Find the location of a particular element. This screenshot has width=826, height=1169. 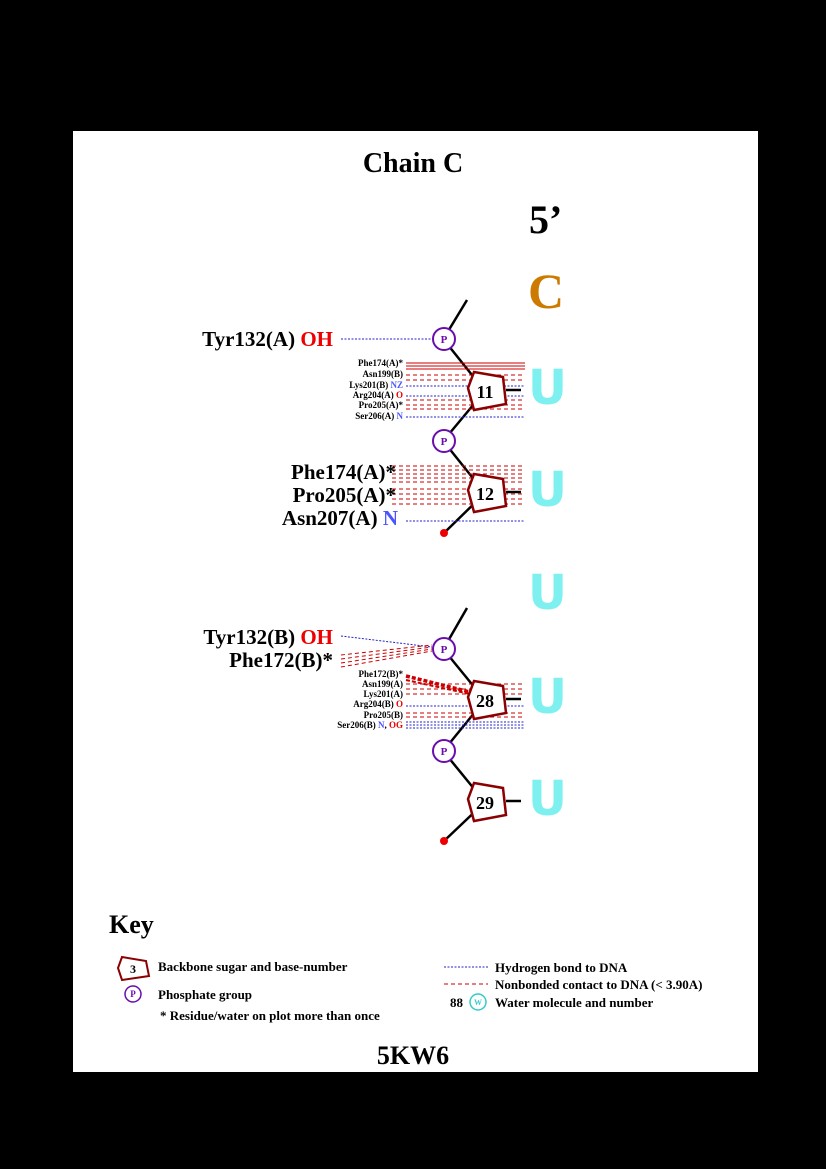

key-hbond-text: Hydrogen bond to DNA is located at coordinates (561, 967).